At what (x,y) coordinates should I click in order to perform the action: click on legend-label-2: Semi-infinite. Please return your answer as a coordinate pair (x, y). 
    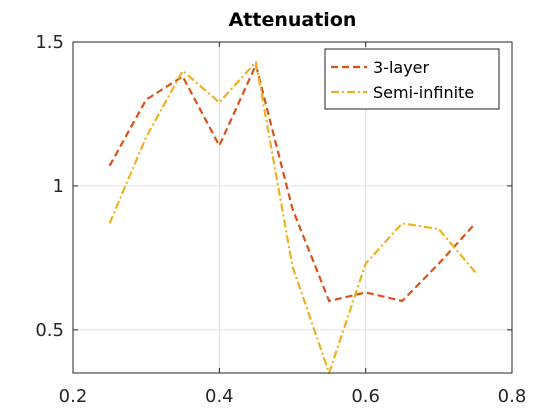
    Looking at the image, I should click on (423, 92).